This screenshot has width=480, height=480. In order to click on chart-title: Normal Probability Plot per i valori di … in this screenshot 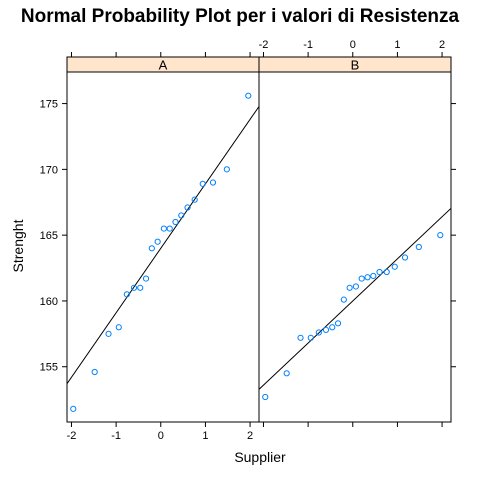, I will do `click(240, 16)`.